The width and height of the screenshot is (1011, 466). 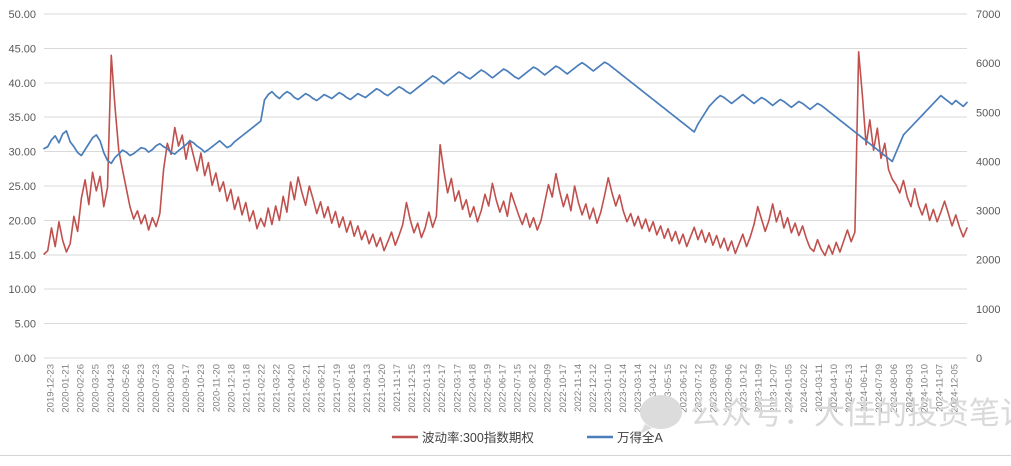 I want to click on y-axis-left-tick: 40.00, so click(x=22, y=84).